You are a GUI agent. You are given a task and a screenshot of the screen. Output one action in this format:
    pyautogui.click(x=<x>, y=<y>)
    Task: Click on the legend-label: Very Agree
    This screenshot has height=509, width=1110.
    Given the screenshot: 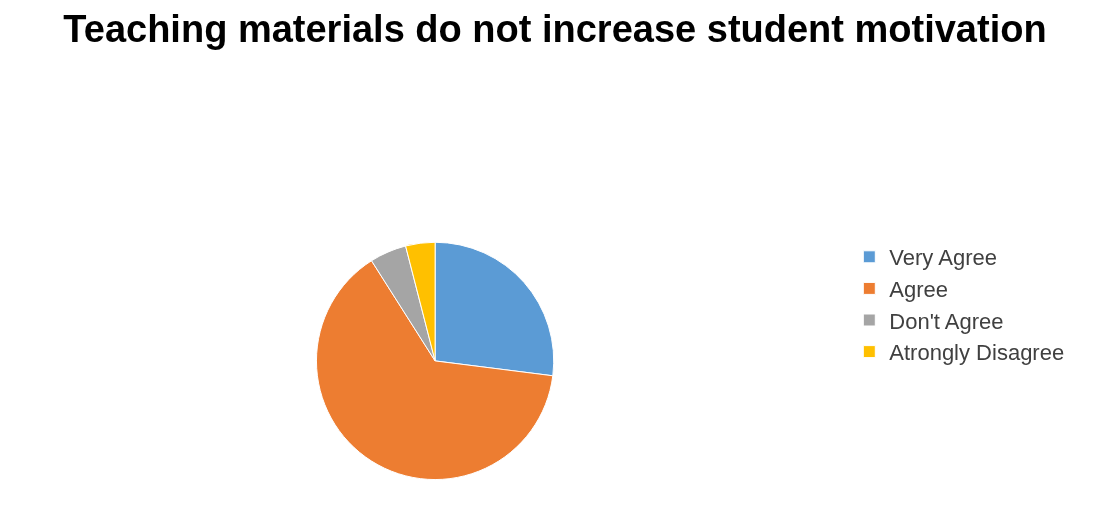 What is the action you would take?
    pyautogui.click(x=943, y=258)
    